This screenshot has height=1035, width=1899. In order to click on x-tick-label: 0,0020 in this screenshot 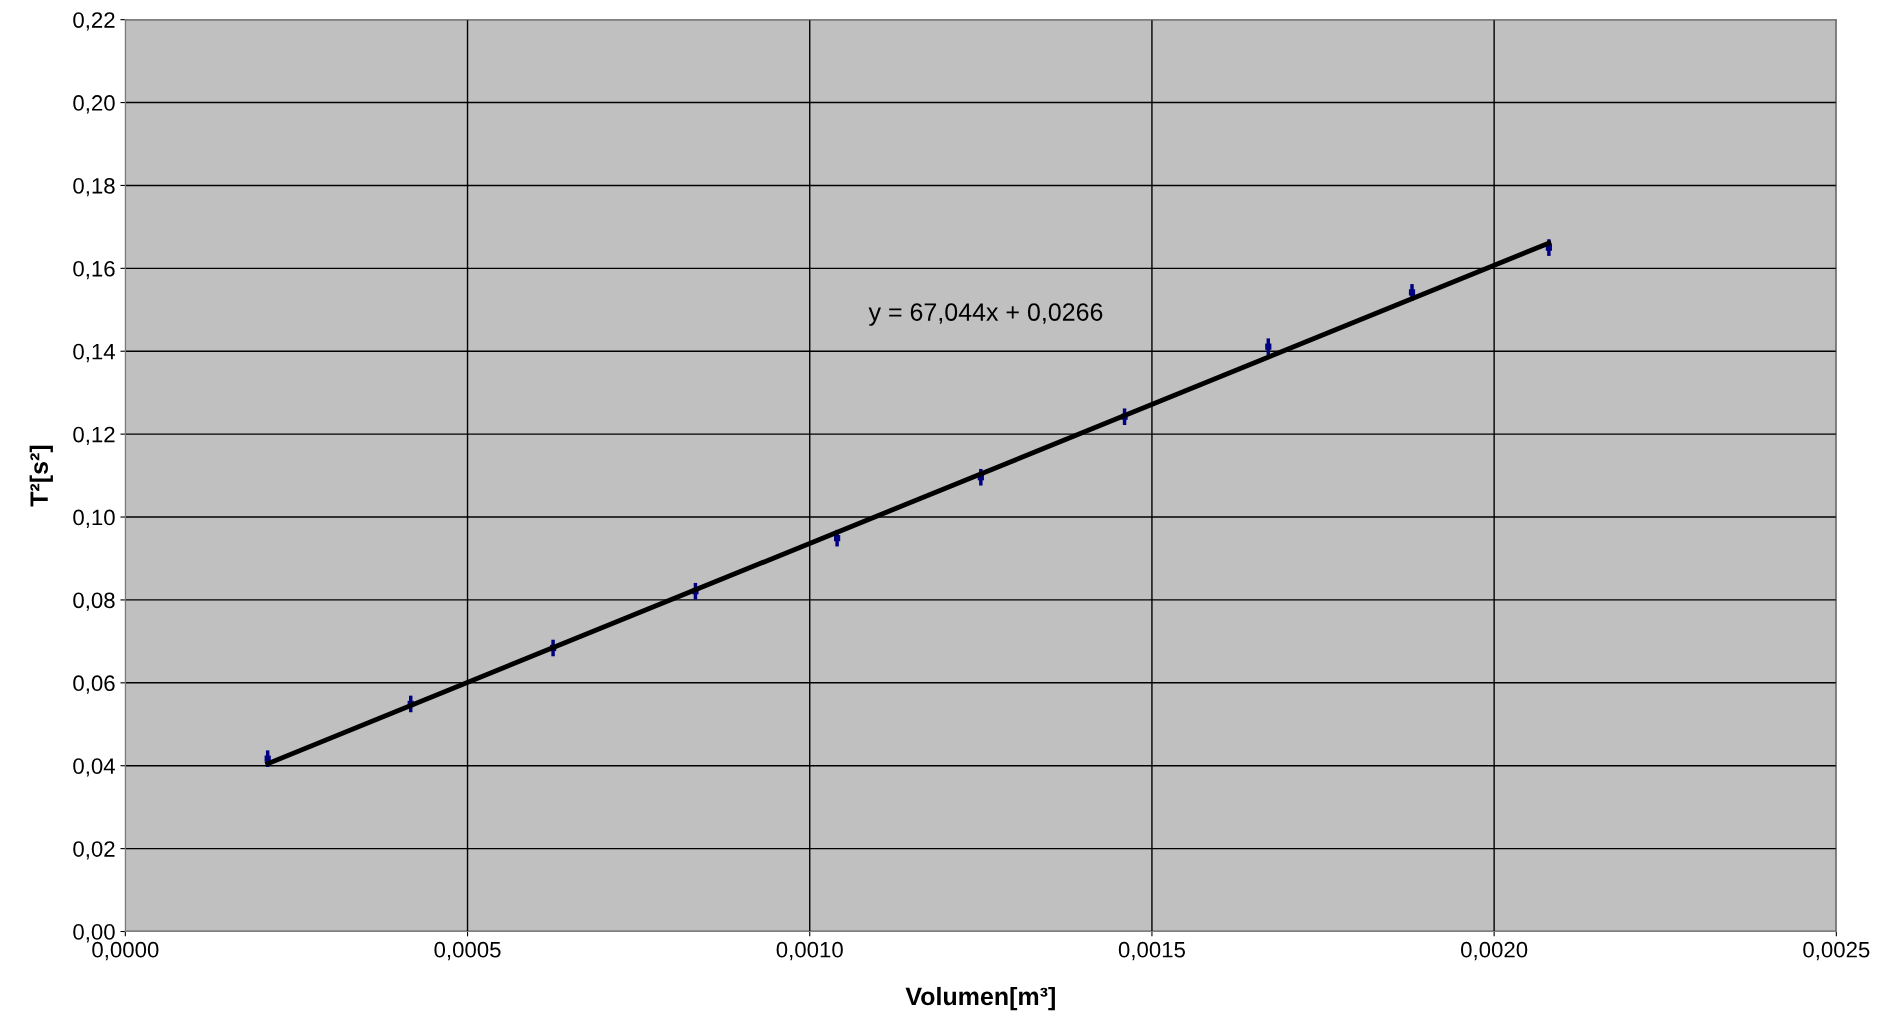, I will do `click(1494, 951)`.